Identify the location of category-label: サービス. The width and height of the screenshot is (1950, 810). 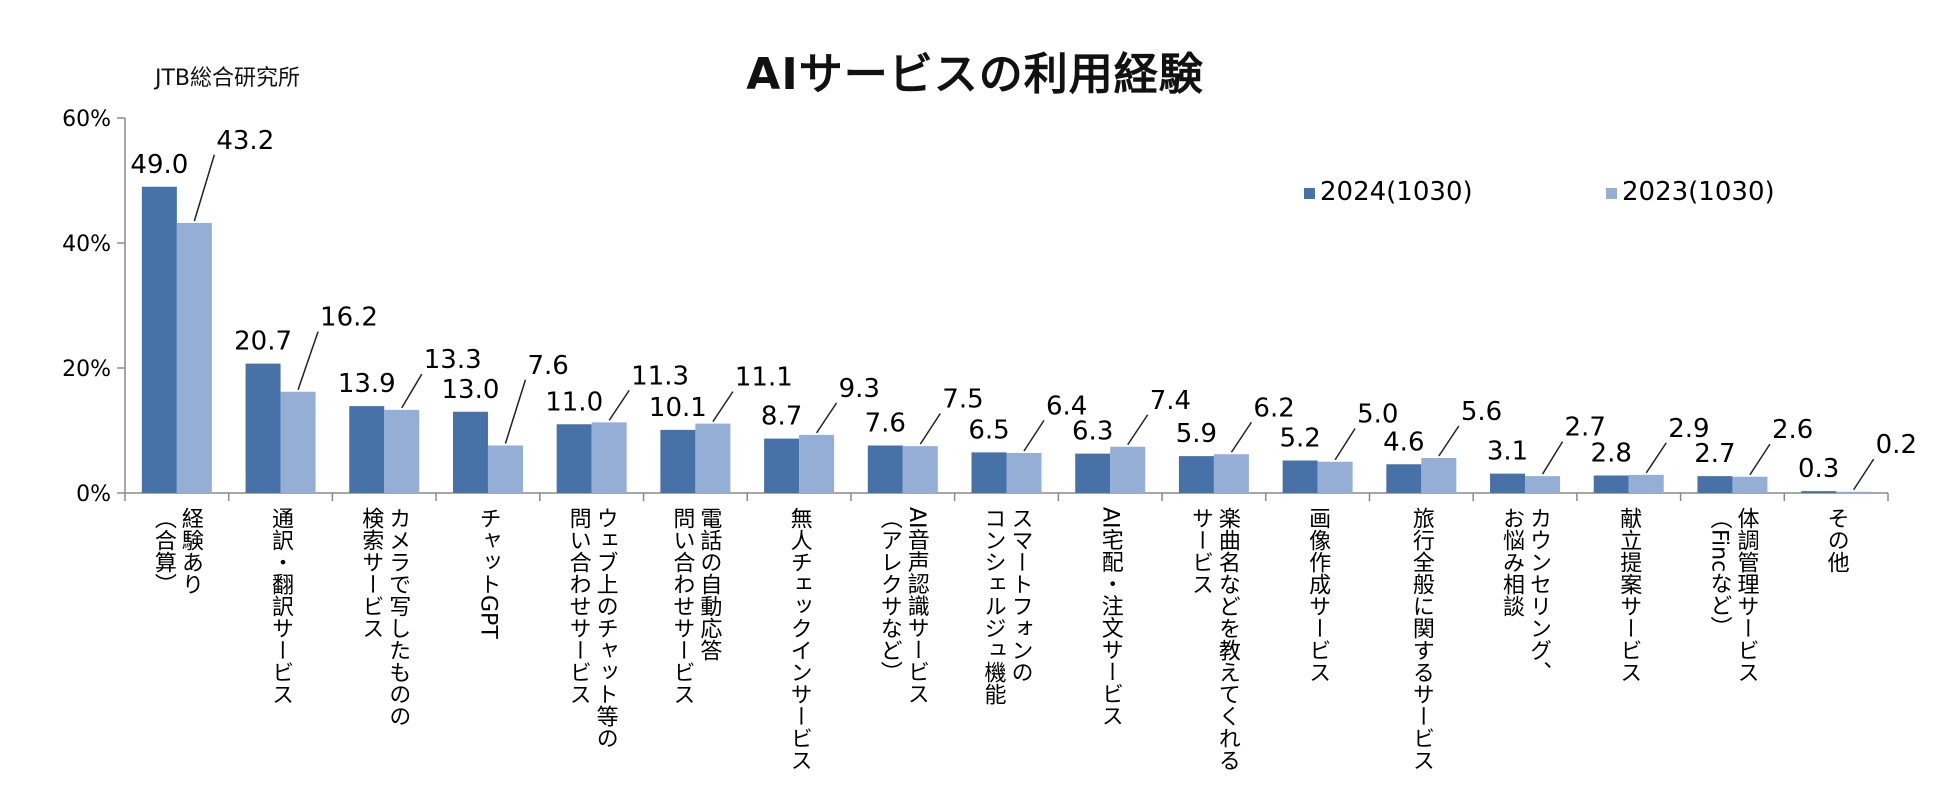
(1200, 551).